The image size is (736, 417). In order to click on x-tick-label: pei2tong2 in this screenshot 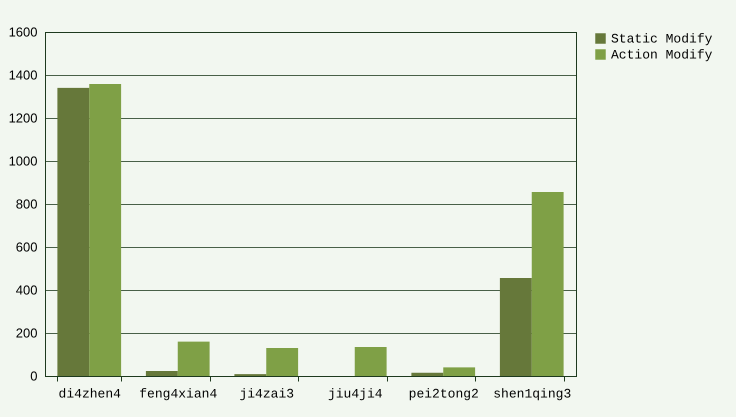, I will do `click(443, 394)`.